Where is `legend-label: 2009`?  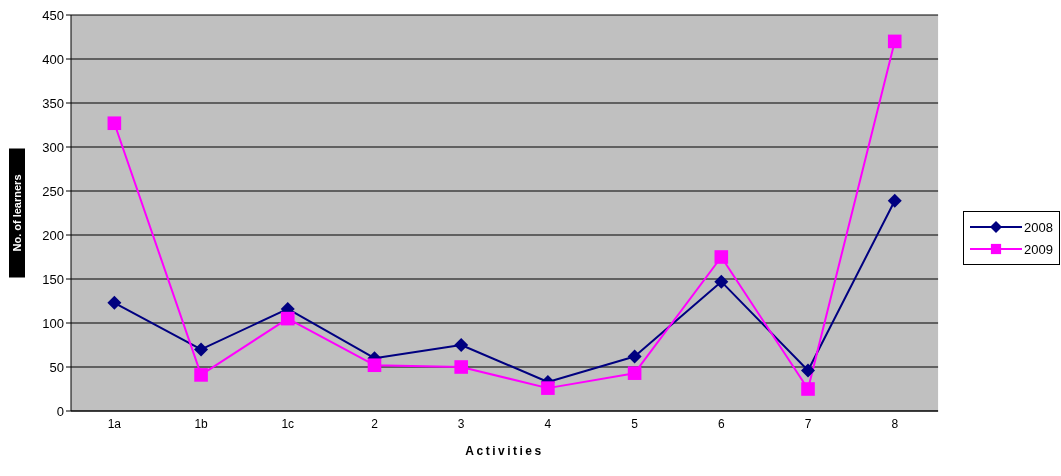 legend-label: 2009 is located at coordinates (1038, 249).